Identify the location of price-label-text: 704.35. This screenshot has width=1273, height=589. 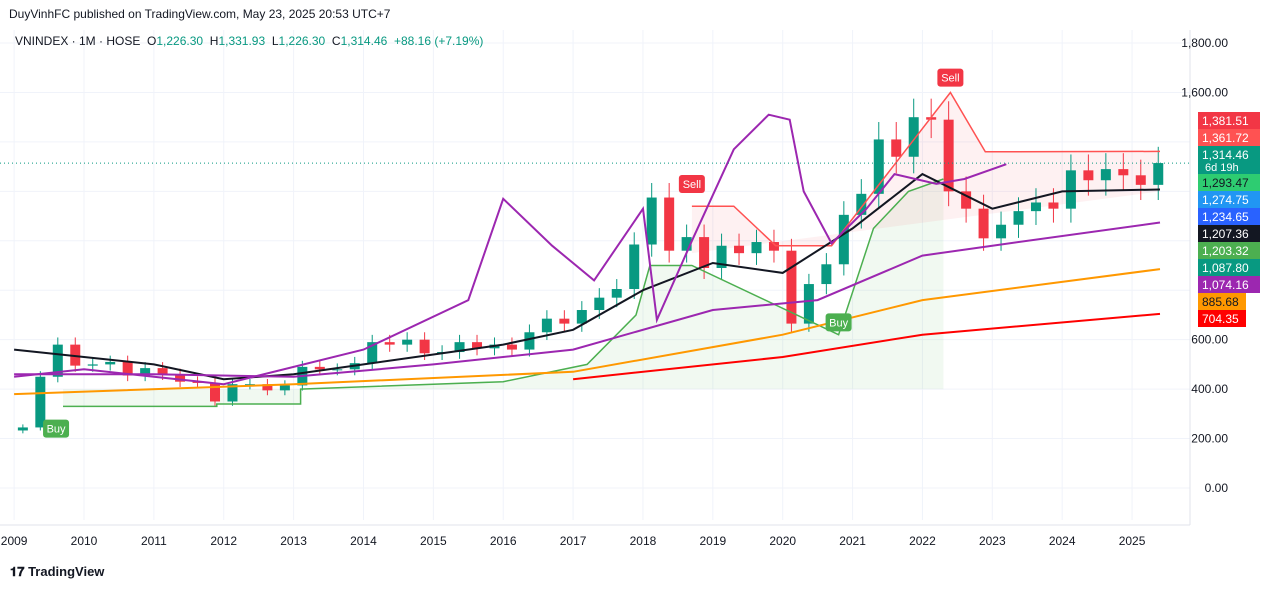
(1220, 319).